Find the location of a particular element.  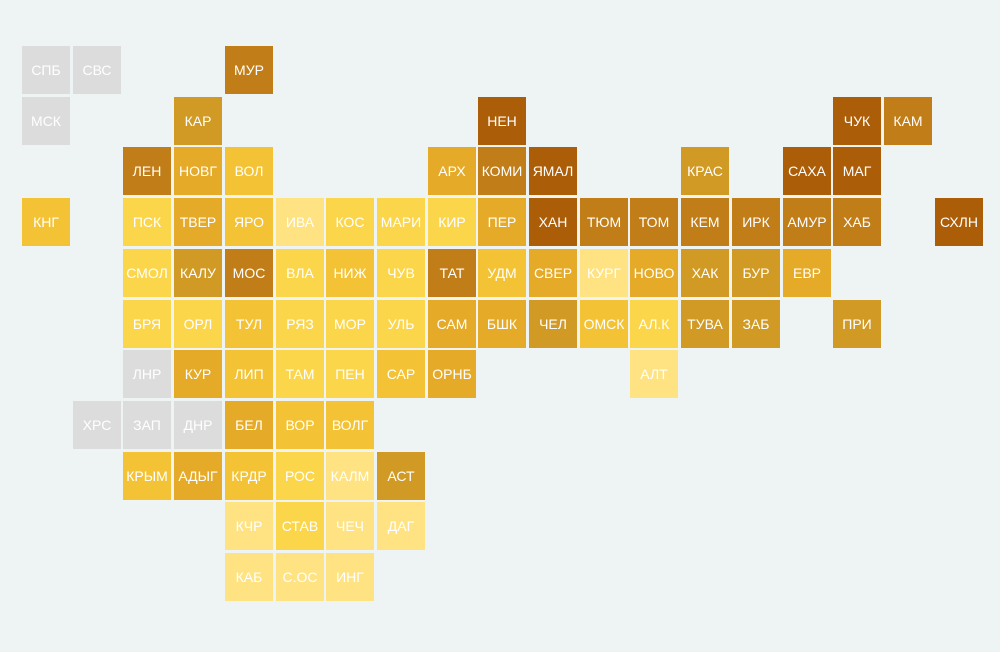

region-tile: НОВГ is located at coordinates (198, 171).